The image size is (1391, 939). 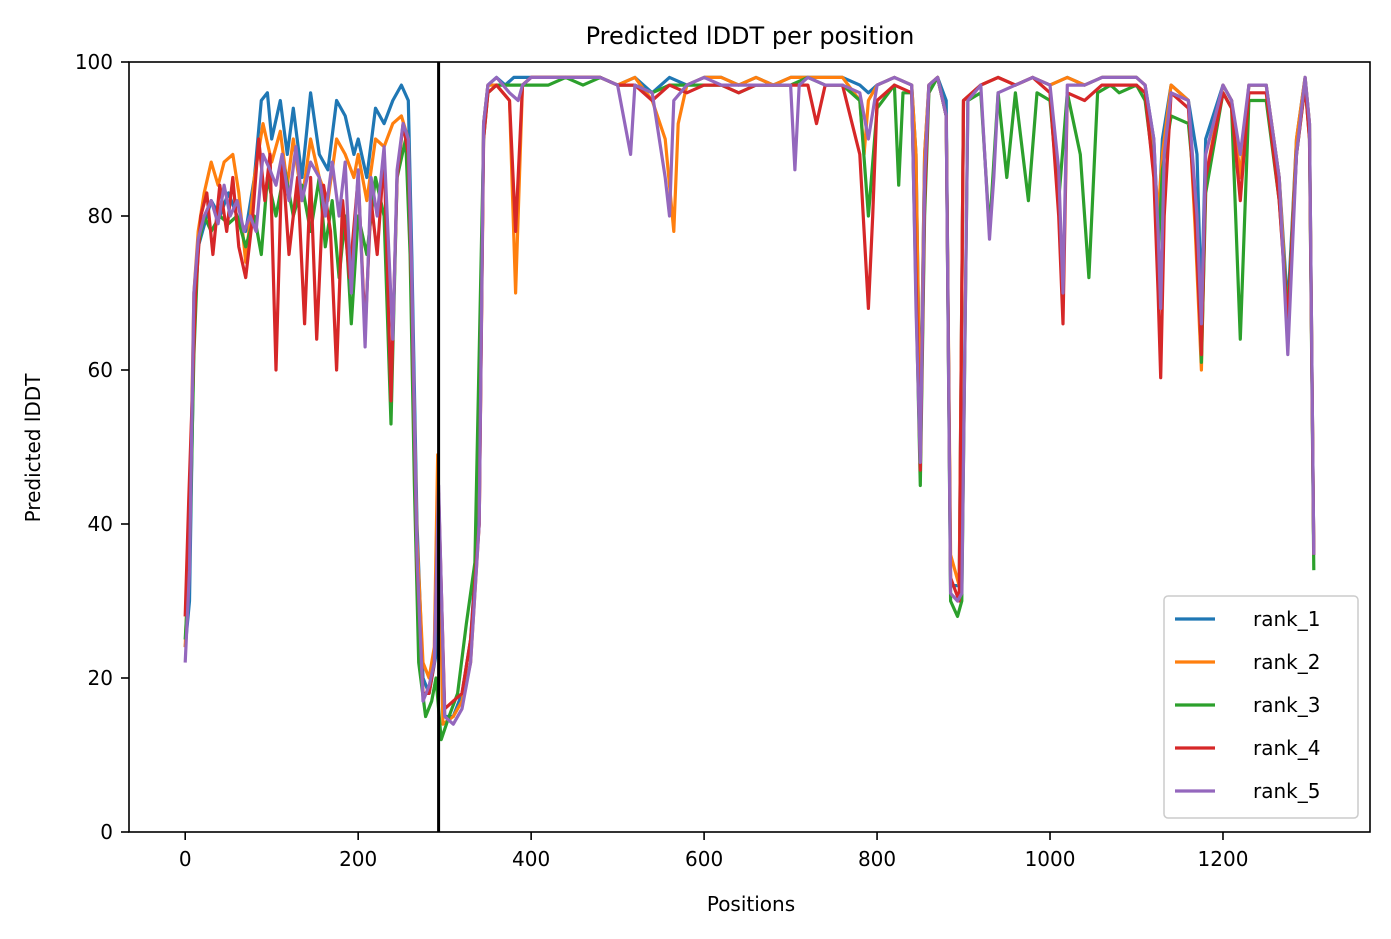 I want to click on y-tick-label: 80, so click(x=100, y=216).